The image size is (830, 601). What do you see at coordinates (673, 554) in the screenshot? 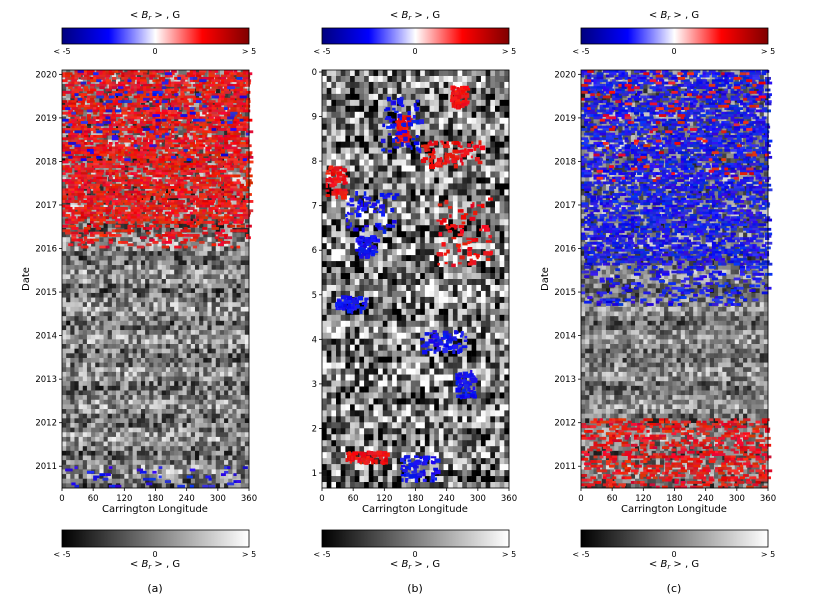
I see `bottom-colorbar-tick-mid-c: 0` at bounding box center [673, 554].